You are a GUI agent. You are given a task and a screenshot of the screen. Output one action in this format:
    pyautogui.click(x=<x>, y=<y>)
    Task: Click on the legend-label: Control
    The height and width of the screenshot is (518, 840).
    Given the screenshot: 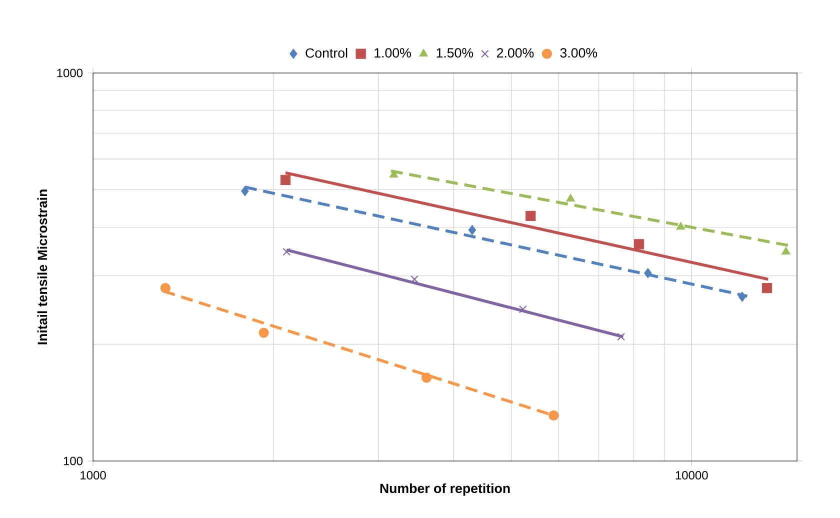 What is the action you would take?
    pyautogui.click(x=327, y=53)
    